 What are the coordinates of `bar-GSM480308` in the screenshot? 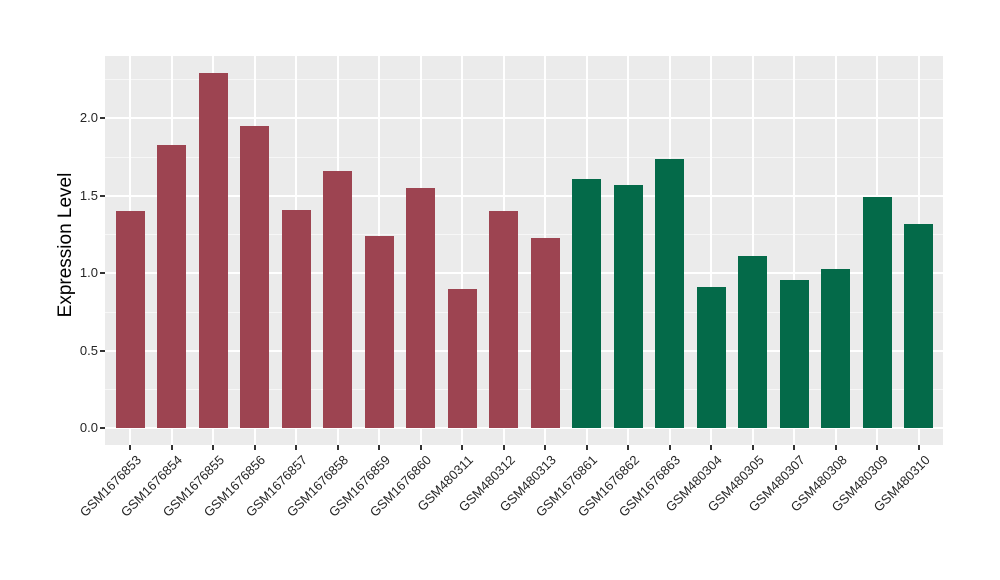 It's located at (835, 348).